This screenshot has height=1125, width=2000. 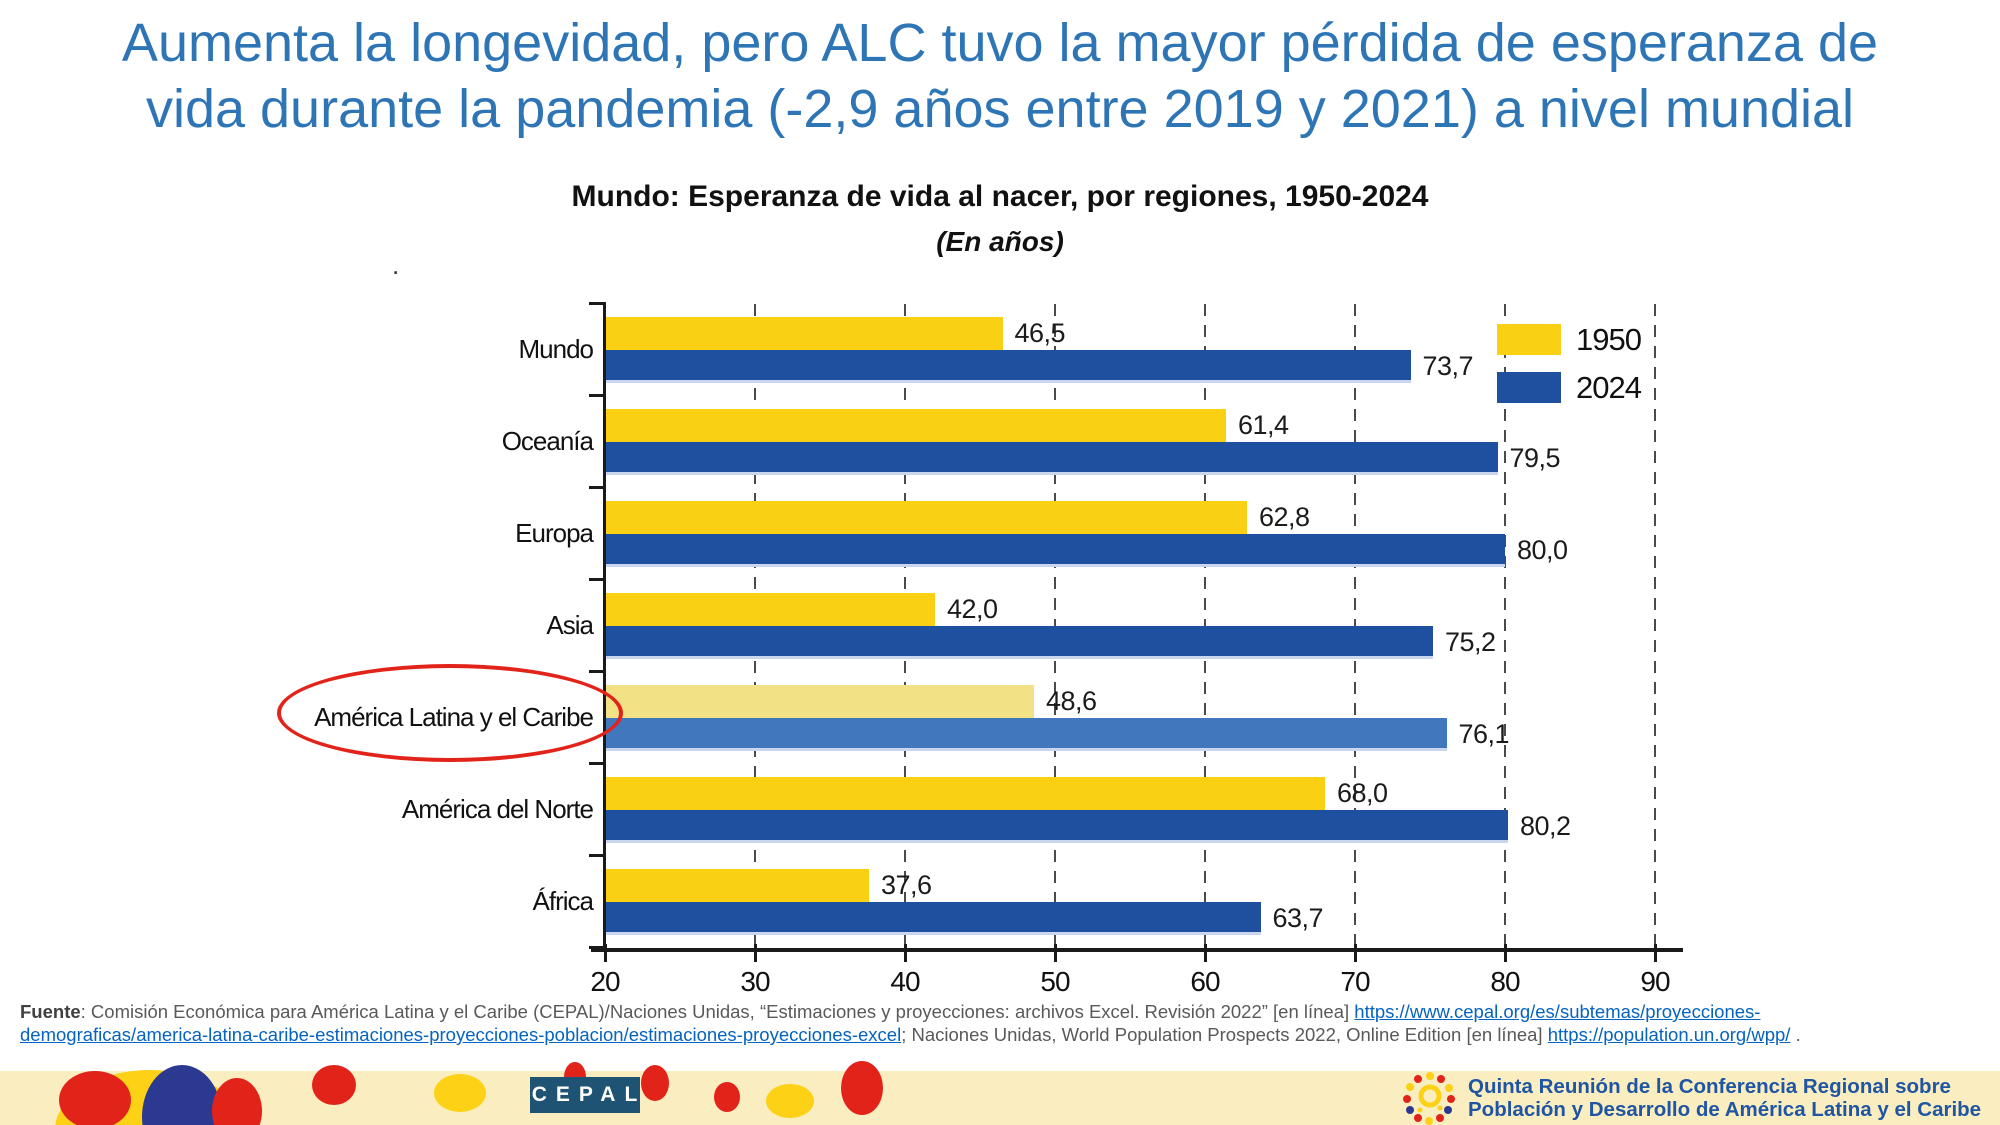 I want to click on bar-1950-américa-del-norte, so click(x=965, y=793).